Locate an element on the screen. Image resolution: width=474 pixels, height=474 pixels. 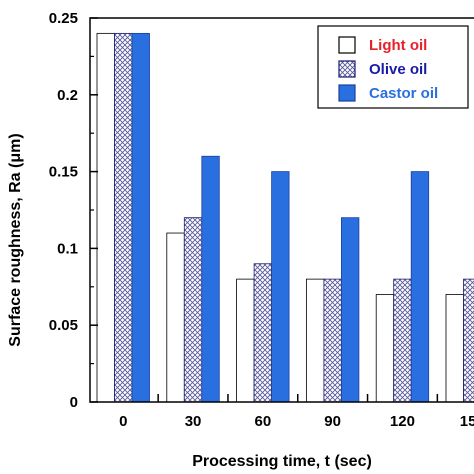
y-axis-label: Surface roughness, Ra (μm) is located at coordinates (15, 239).